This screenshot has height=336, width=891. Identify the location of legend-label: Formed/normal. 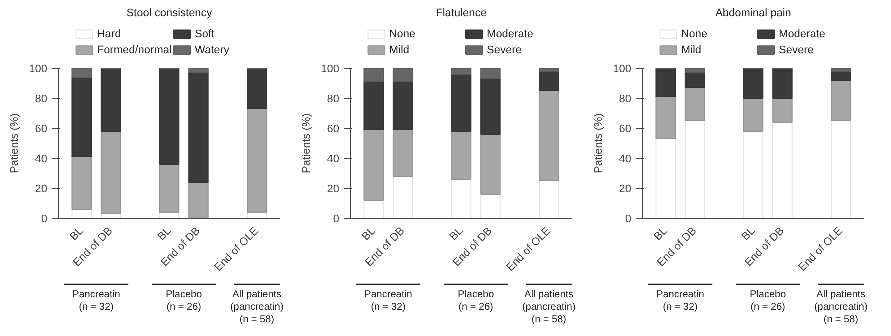
(134, 50).